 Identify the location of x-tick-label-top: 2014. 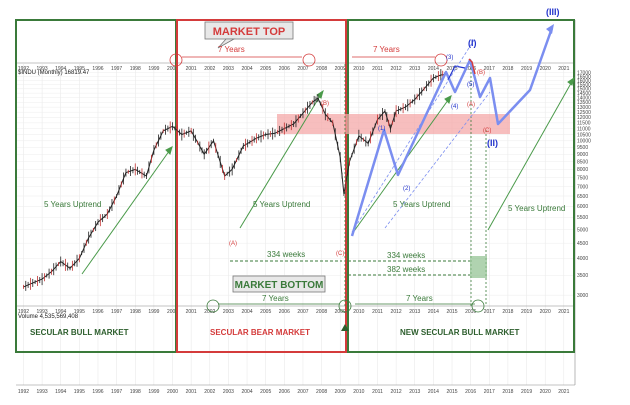
(433, 69).